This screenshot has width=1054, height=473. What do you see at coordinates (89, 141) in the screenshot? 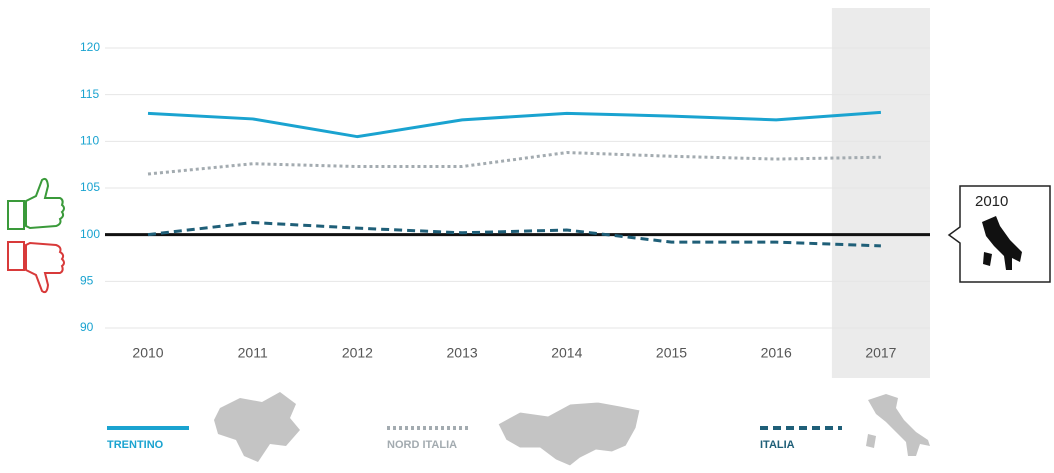
I see `y-tick-label: 110` at bounding box center [89, 141].